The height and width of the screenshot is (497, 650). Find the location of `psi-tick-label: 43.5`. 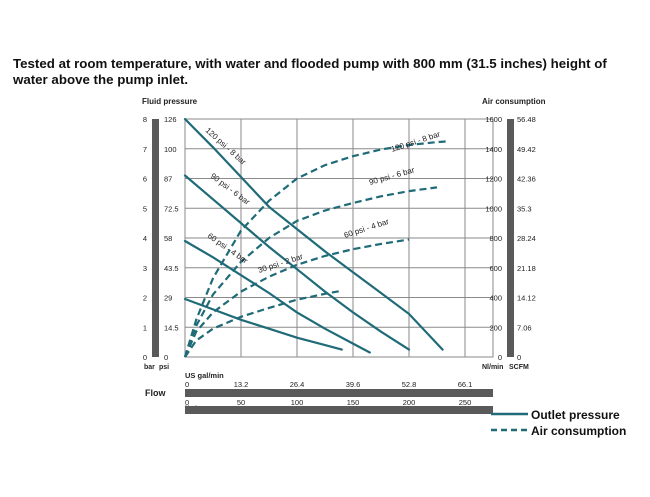

psi-tick-label: 43.5 is located at coordinates (171, 268).